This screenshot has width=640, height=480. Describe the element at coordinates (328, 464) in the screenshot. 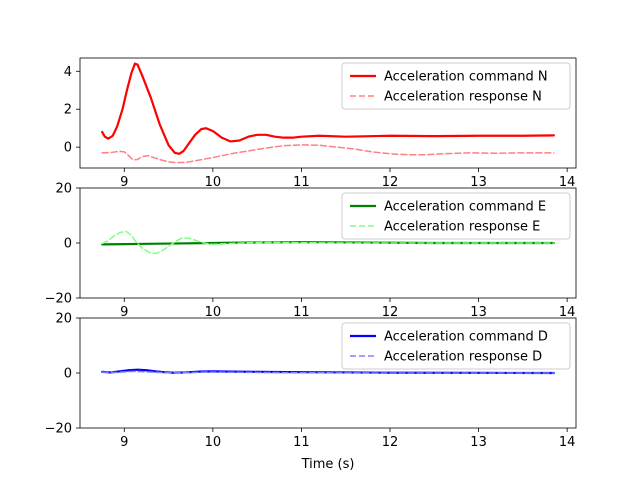

I see `x-axis-label: Time (s)` at that location.